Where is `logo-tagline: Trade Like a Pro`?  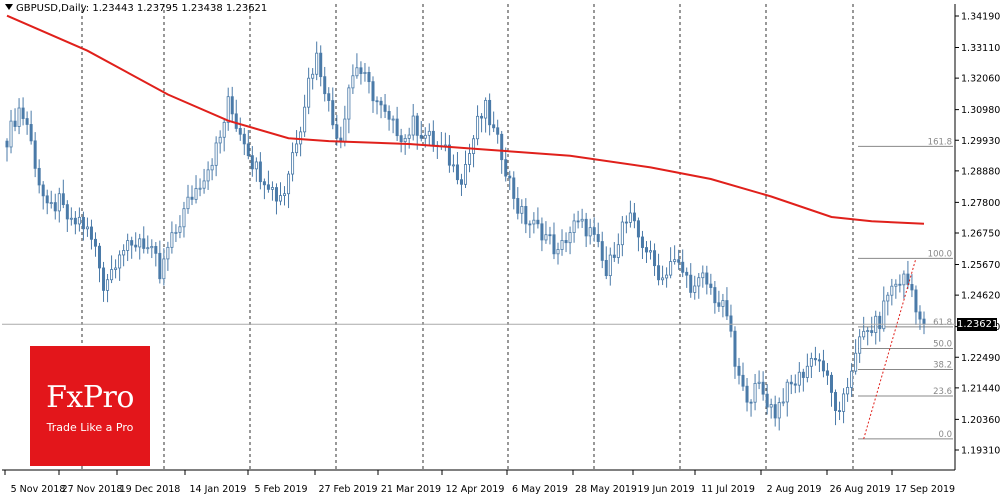
logo-tagline: Trade Like a Pro is located at coordinates (90, 427).